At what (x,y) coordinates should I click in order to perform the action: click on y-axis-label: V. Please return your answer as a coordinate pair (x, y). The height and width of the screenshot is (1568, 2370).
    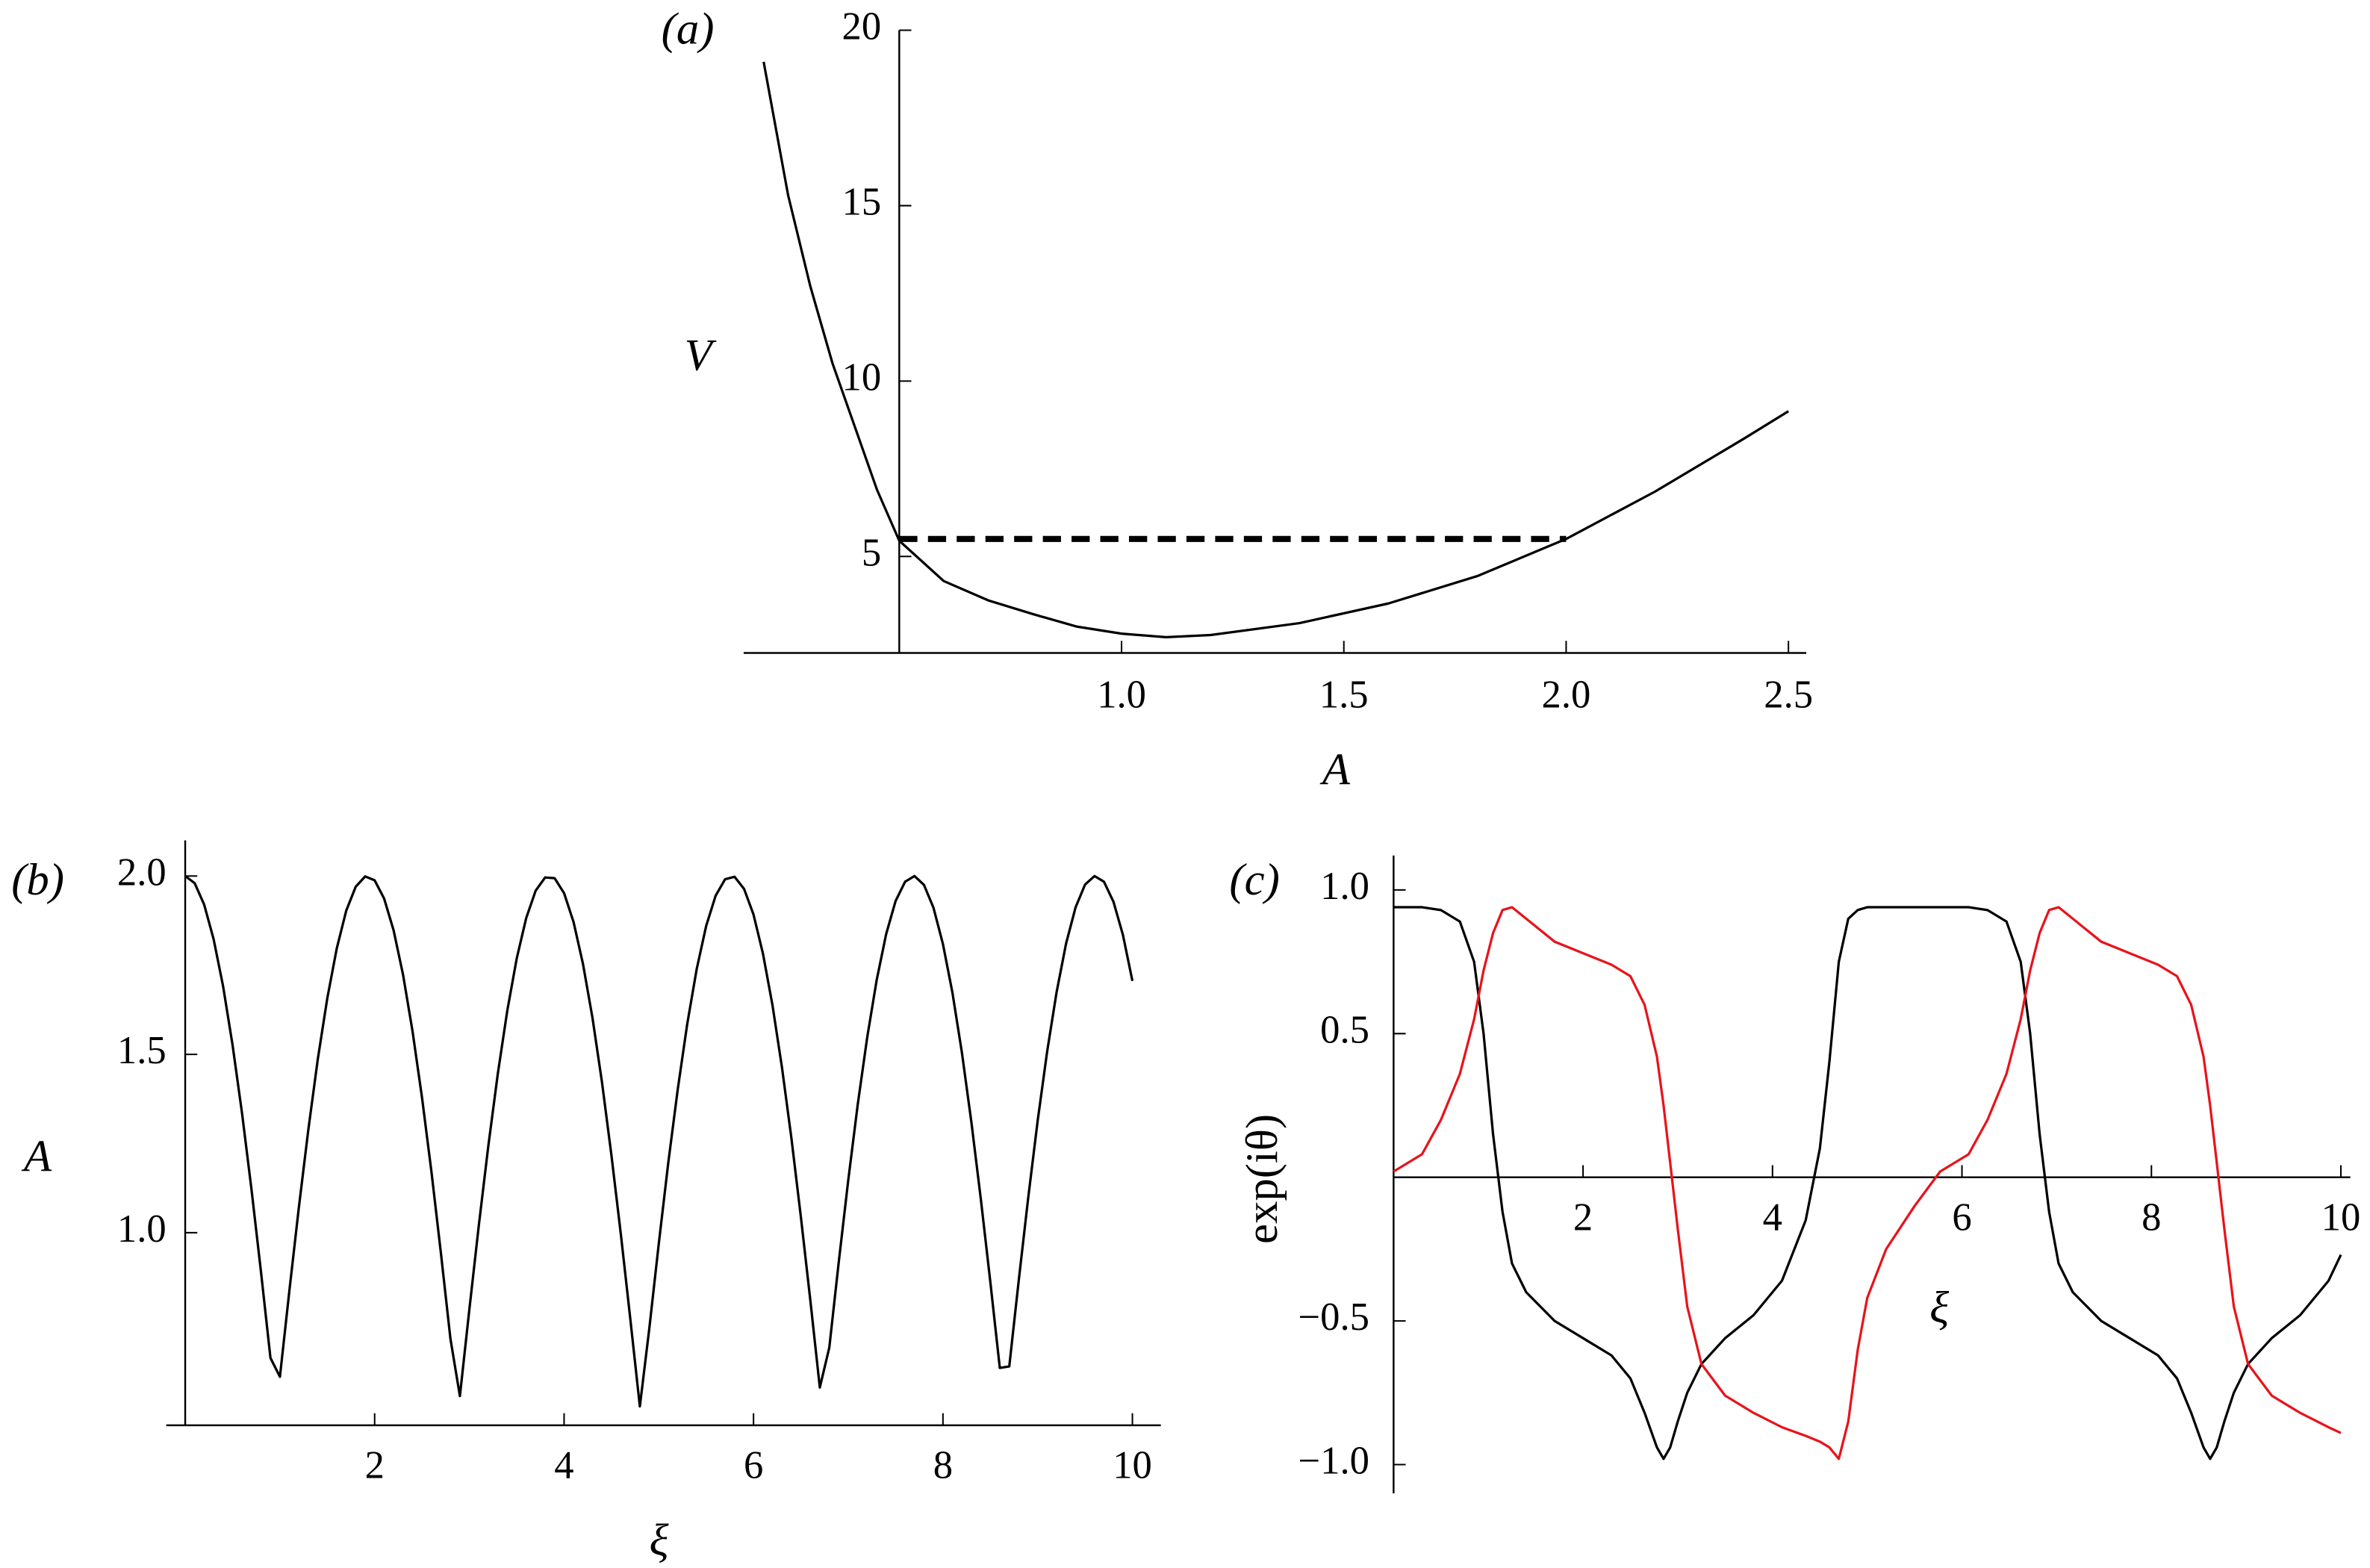
    Looking at the image, I should click on (701, 356).